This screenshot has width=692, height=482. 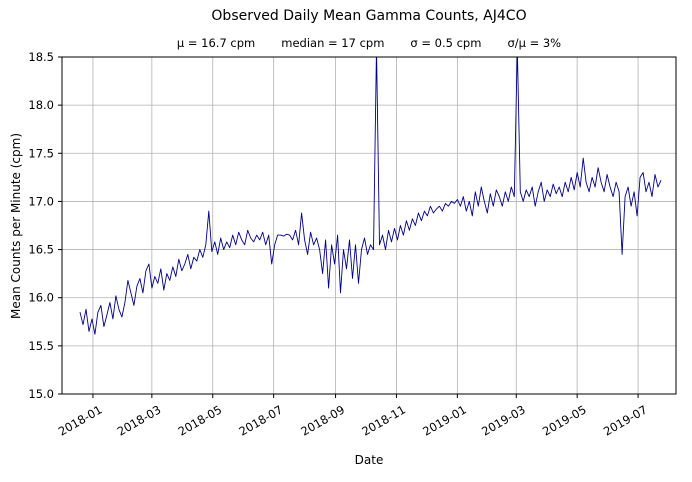 I want to click on svg-text: 18.5, so click(x=41, y=57).